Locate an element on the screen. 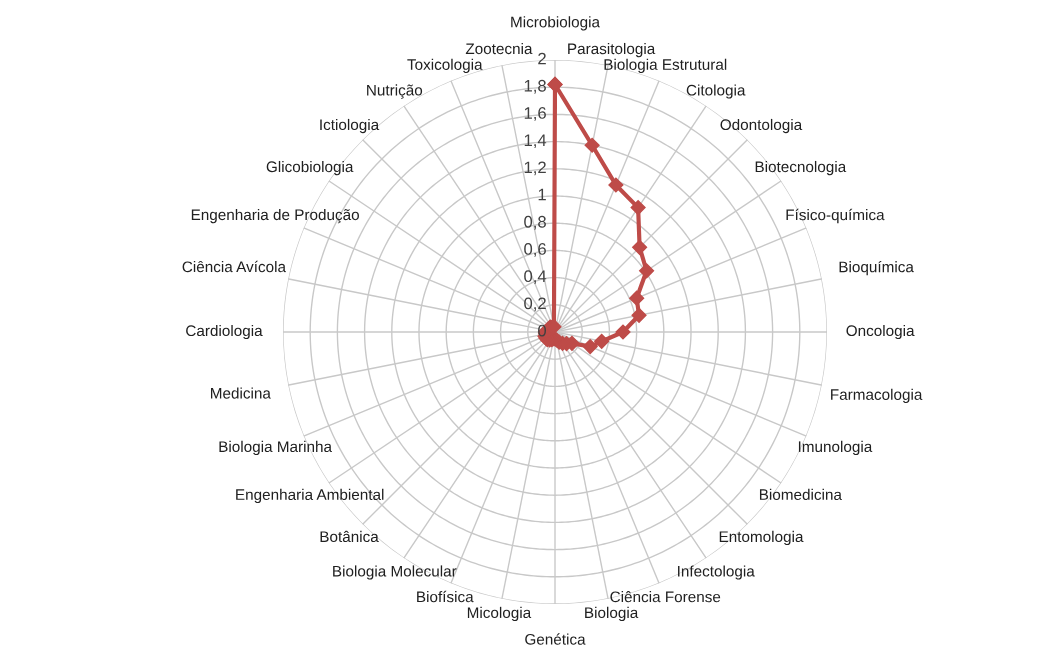 The width and height of the screenshot is (1041, 651). spoke-label: Biofísica is located at coordinates (445, 596).